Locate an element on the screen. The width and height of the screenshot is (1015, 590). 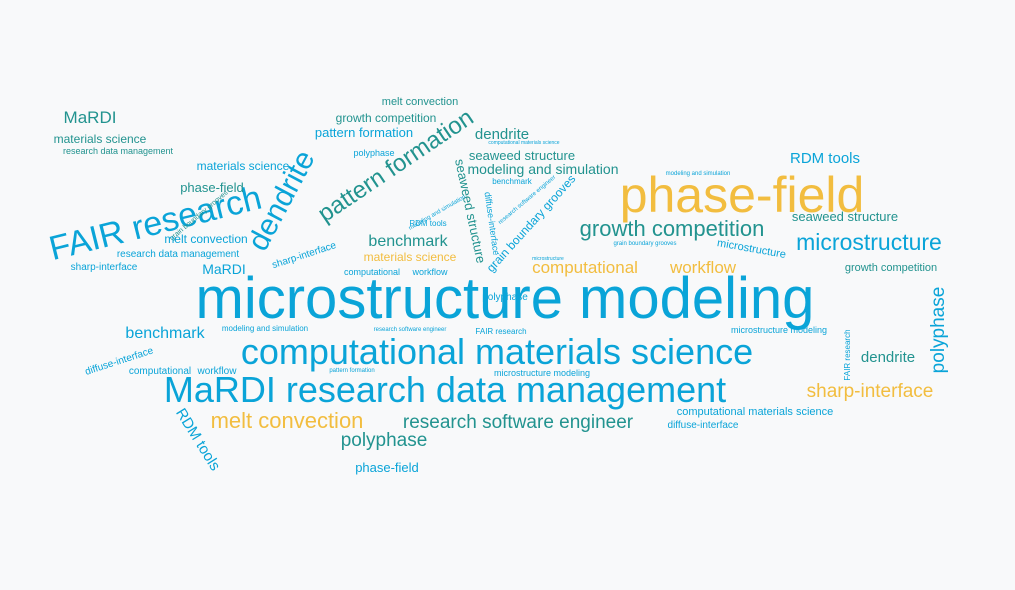
word-diffuse-interface: diffuse-interface is located at coordinates (703, 425).